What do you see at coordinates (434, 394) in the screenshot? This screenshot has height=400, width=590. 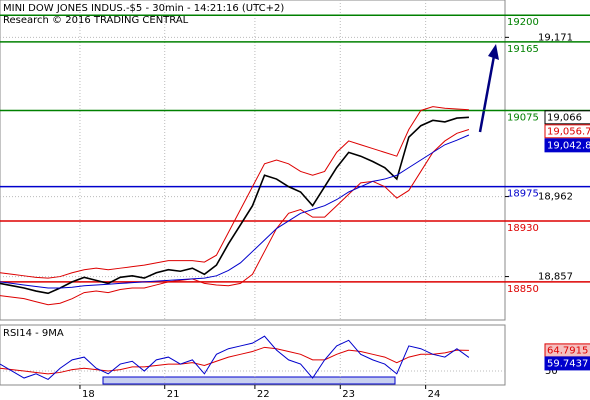 I see `x-tick-label: 24` at bounding box center [434, 394].